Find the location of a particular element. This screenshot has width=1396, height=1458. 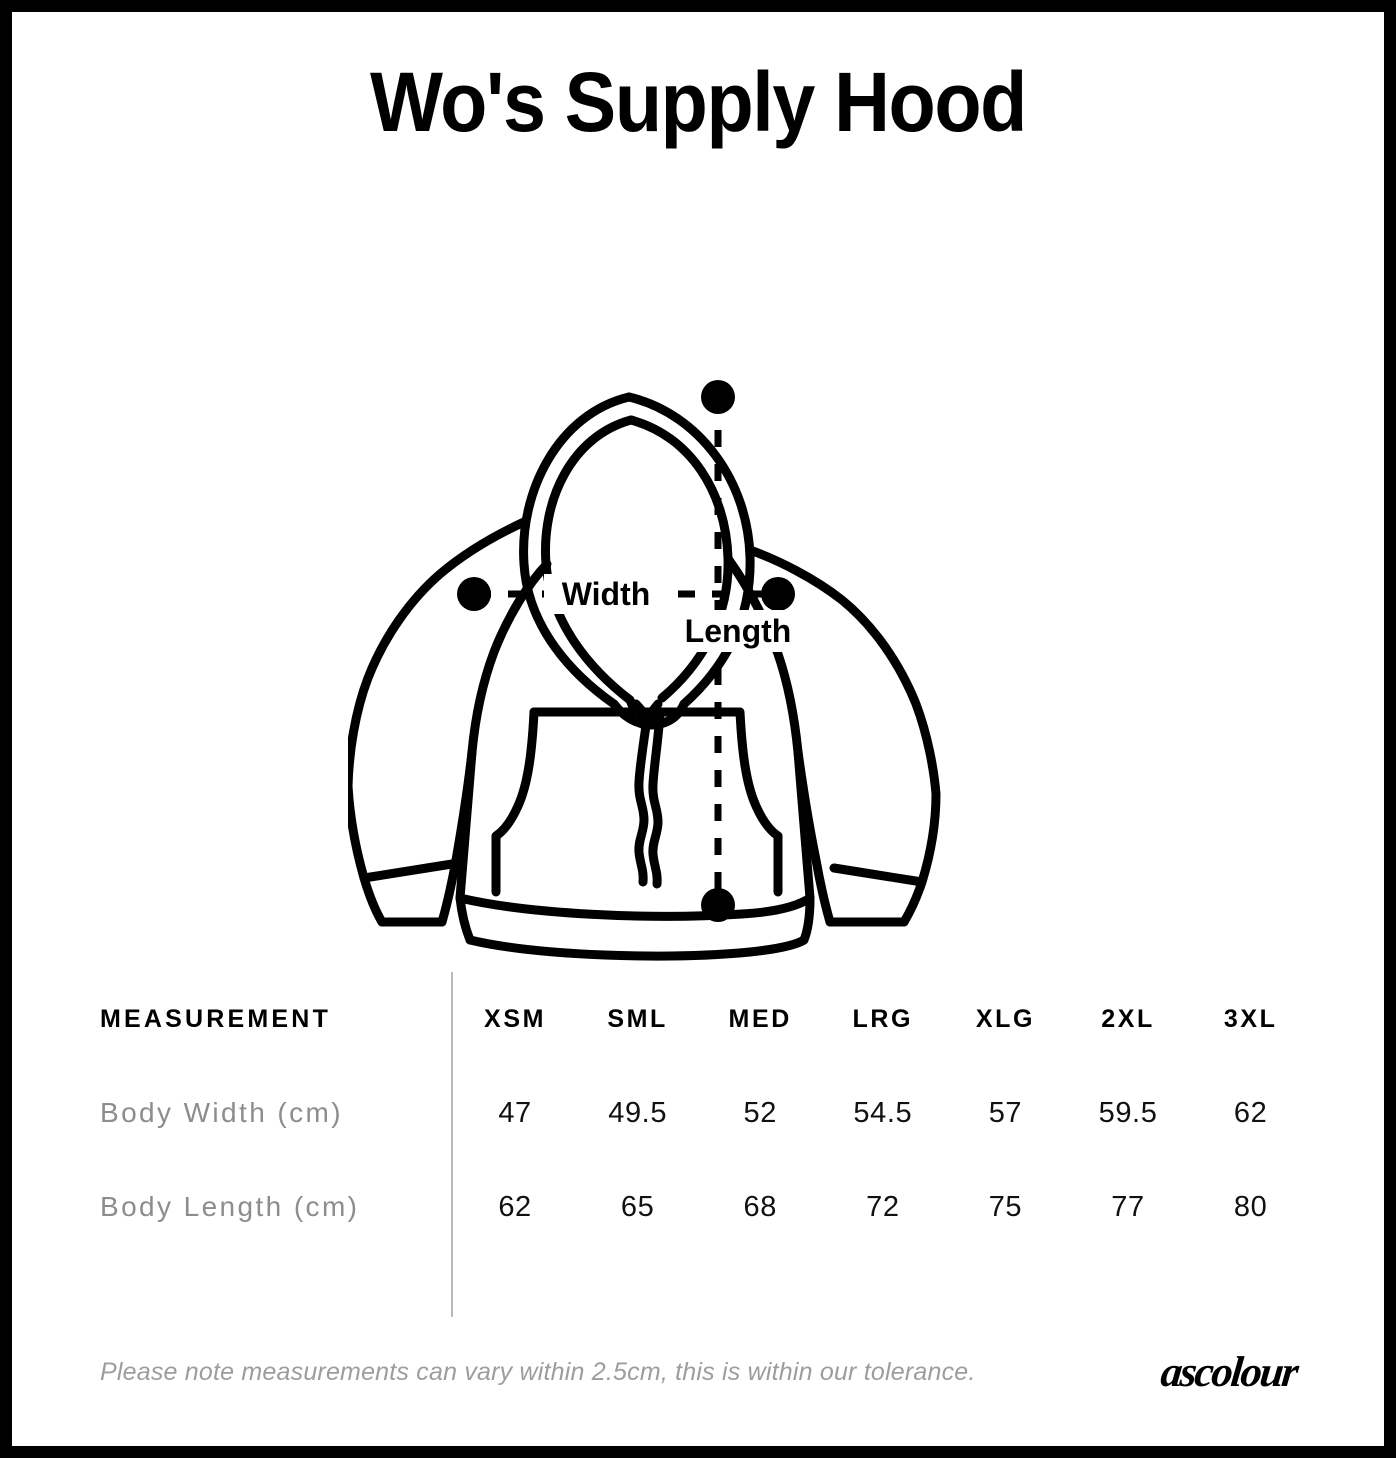

header-size-label: LRG is located at coordinates (883, 1018).